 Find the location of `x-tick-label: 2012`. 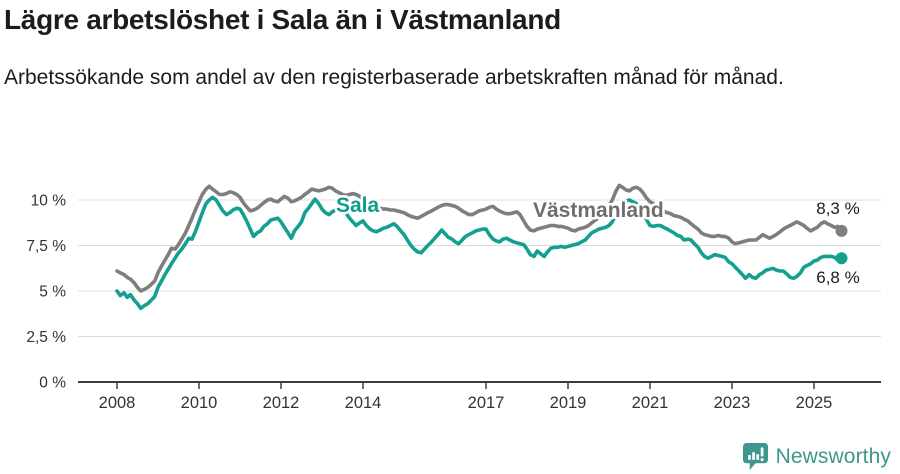

x-tick-label: 2012 is located at coordinates (281, 403).